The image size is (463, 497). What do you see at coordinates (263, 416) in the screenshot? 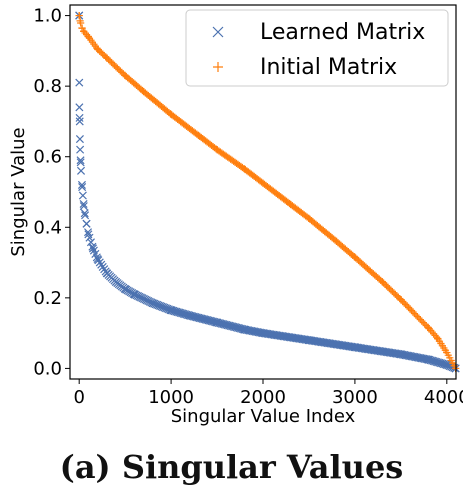
I see `x-axis-label: Singular Value Index` at bounding box center [263, 416].